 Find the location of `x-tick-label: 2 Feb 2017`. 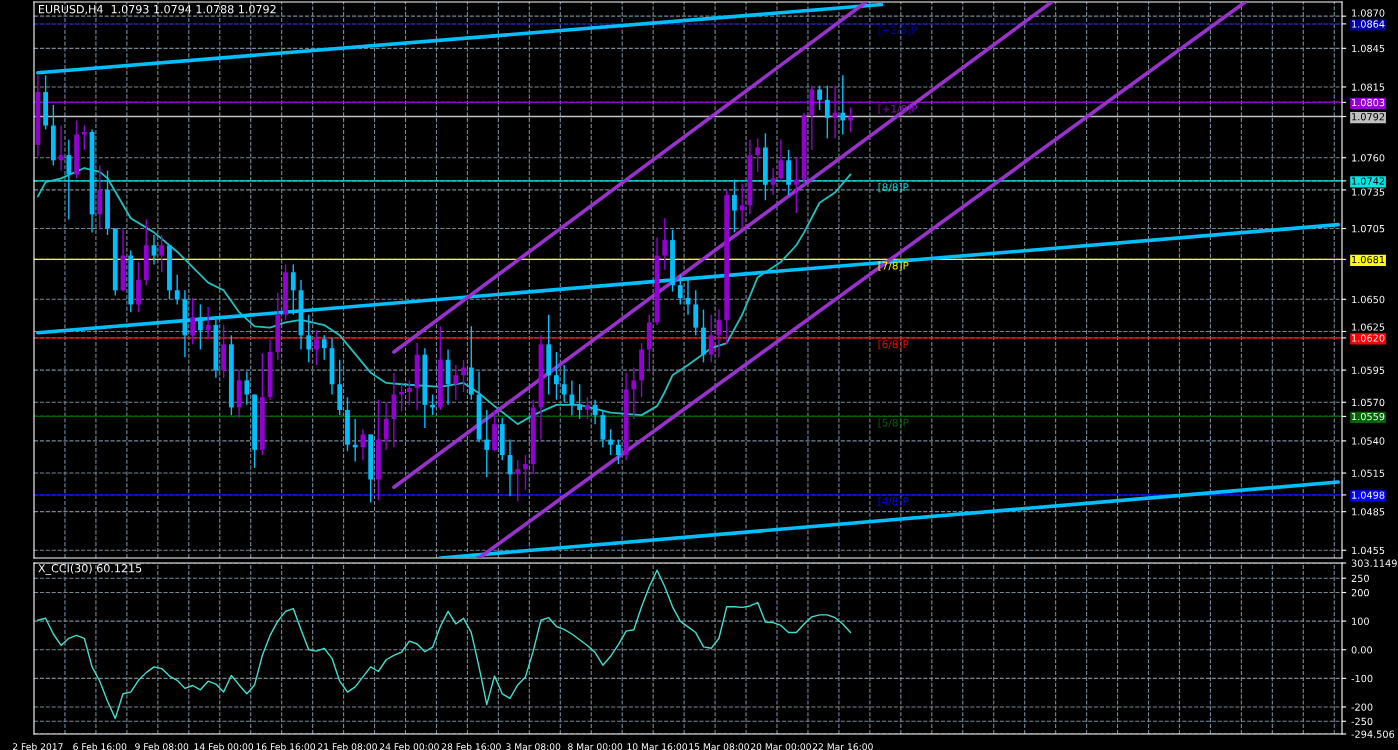

x-tick-label: 2 Feb 2017 is located at coordinates (37, 746).